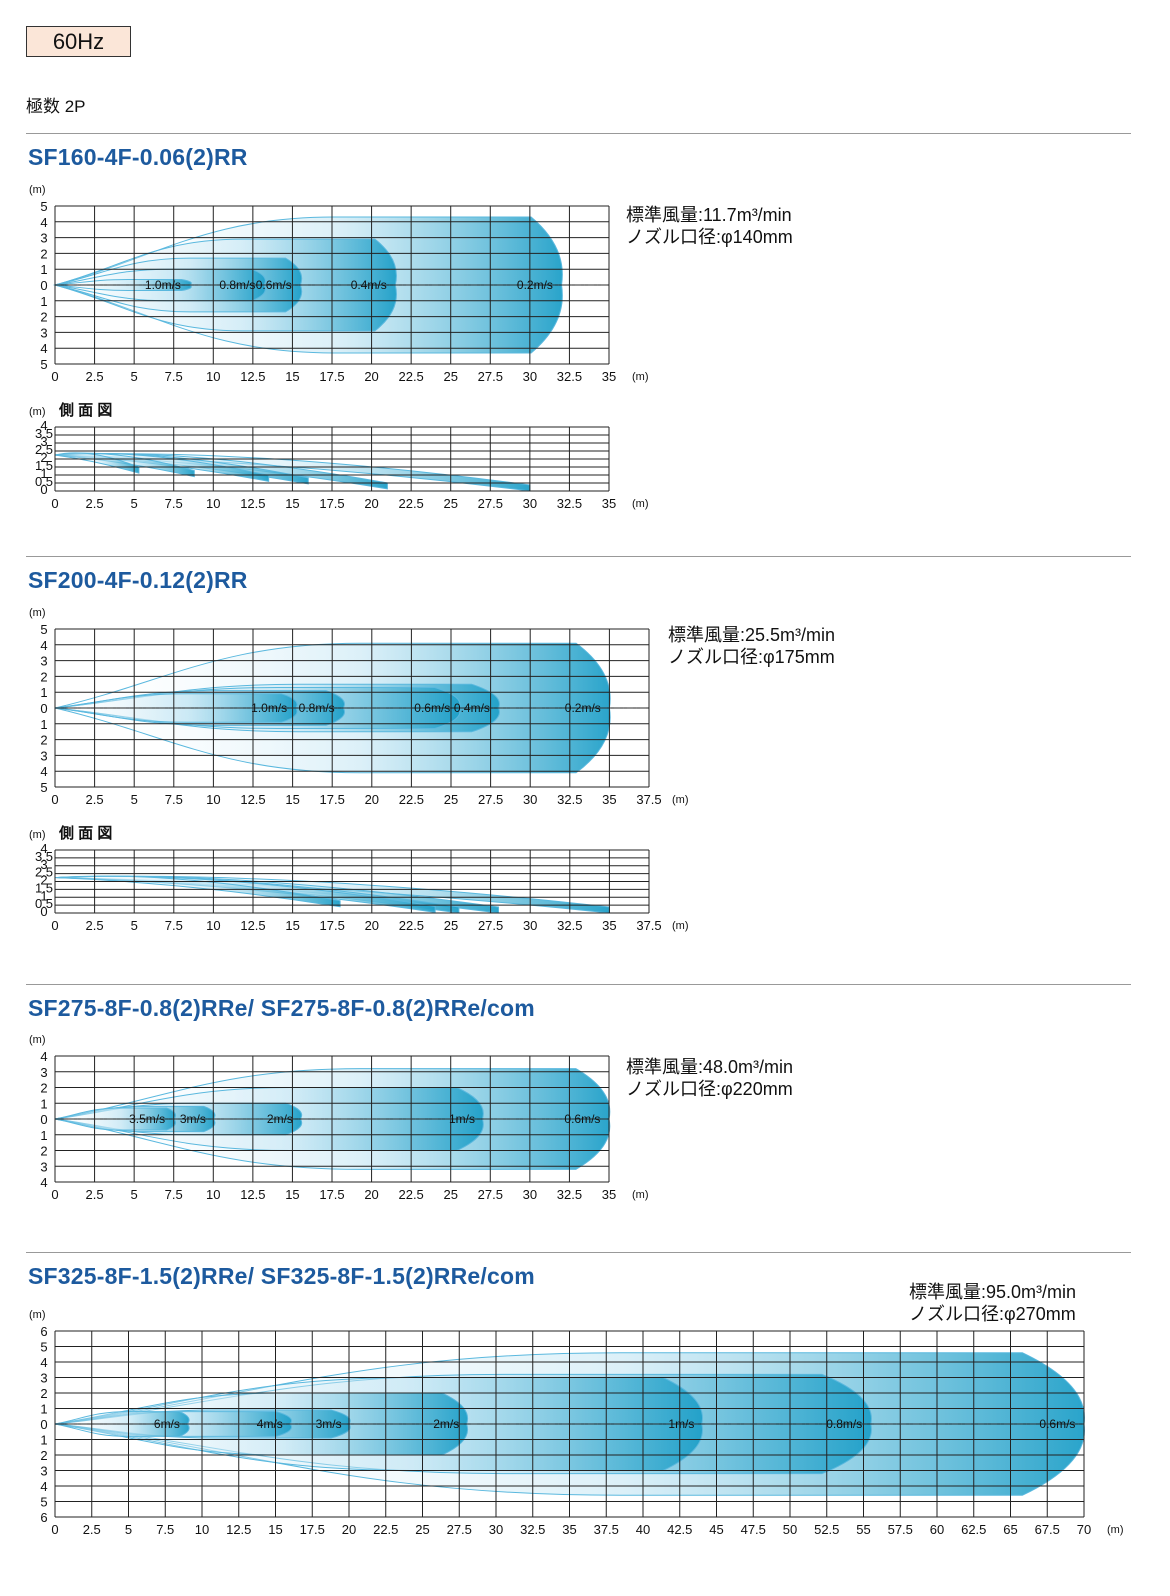 The width and height of the screenshot is (1170, 1596). What do you see at coordinates (174, 376) in the screenshot?
I see `x-tick-label: 7.5` at bounding box center [174, 376].